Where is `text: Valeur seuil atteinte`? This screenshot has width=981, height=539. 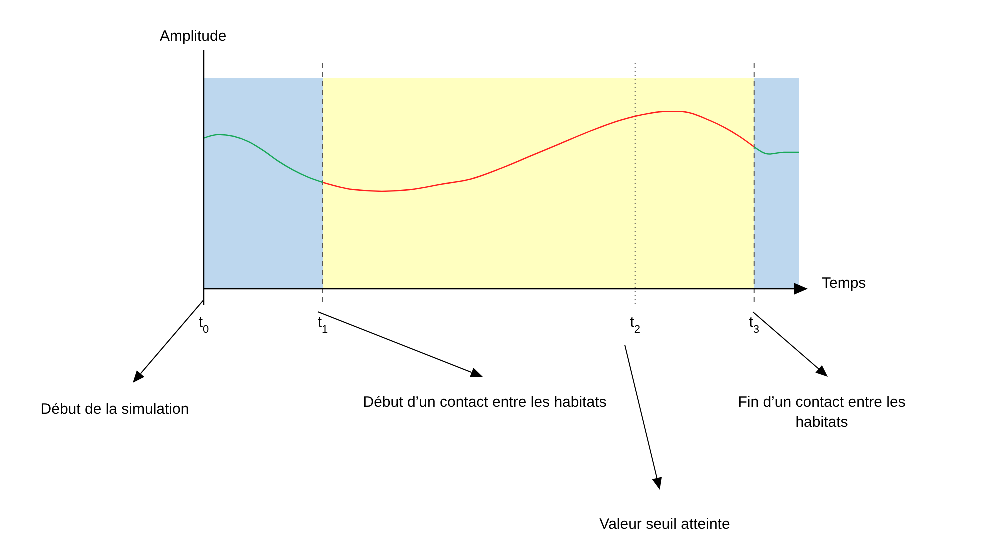 text: Valeur seuil atteinte is located at coordinates (665, 525).